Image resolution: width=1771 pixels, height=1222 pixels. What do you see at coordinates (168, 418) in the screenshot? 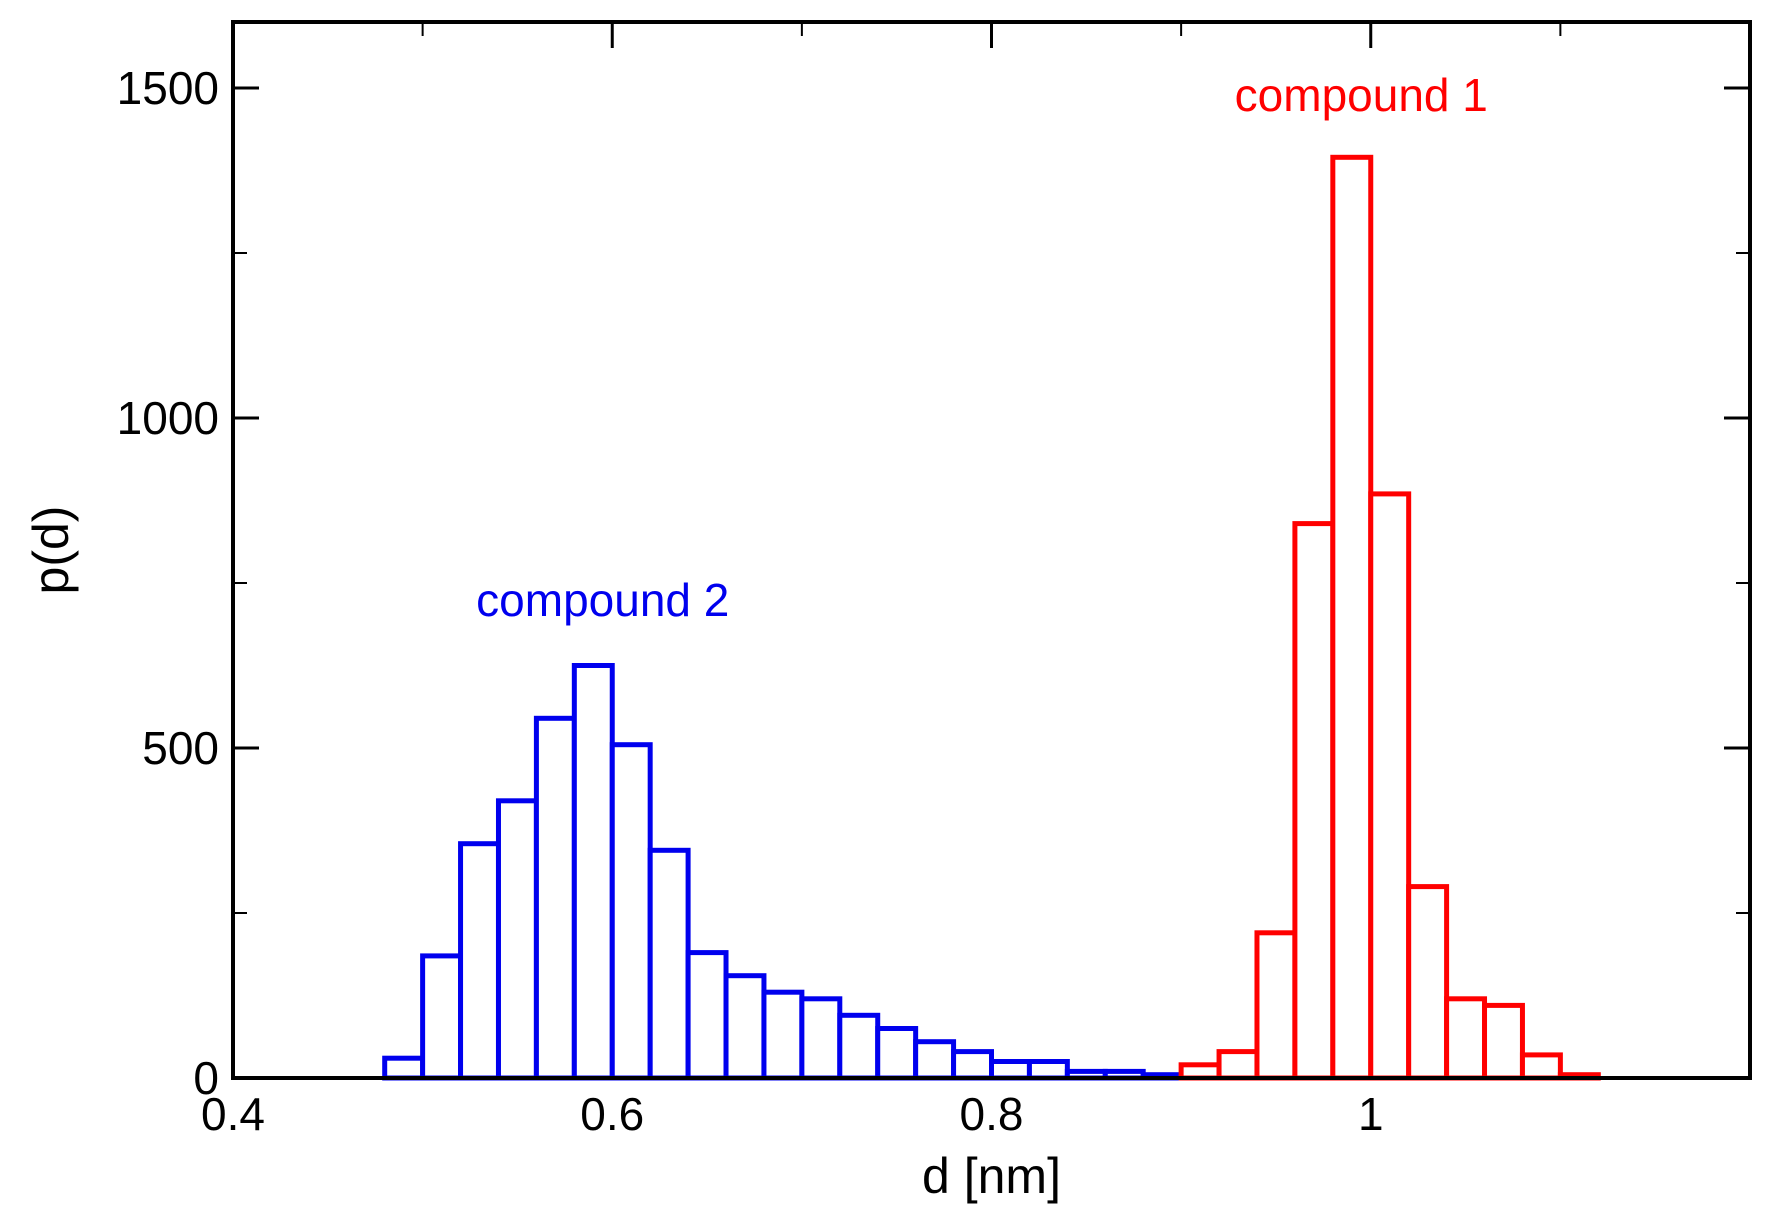
I see `y-tick-label: 1000` at bounding box center [168, 418].